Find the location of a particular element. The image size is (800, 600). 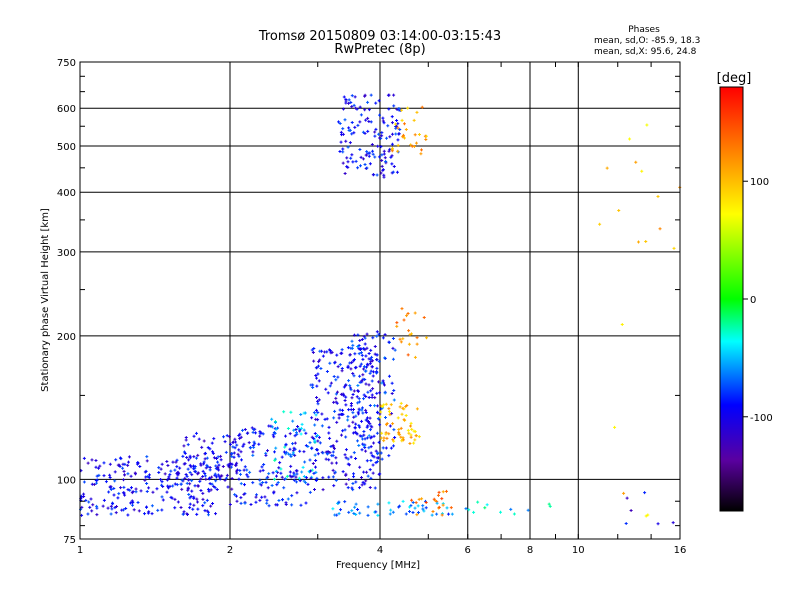

x-tick-label: 8 is located at coordinates (530, 550).